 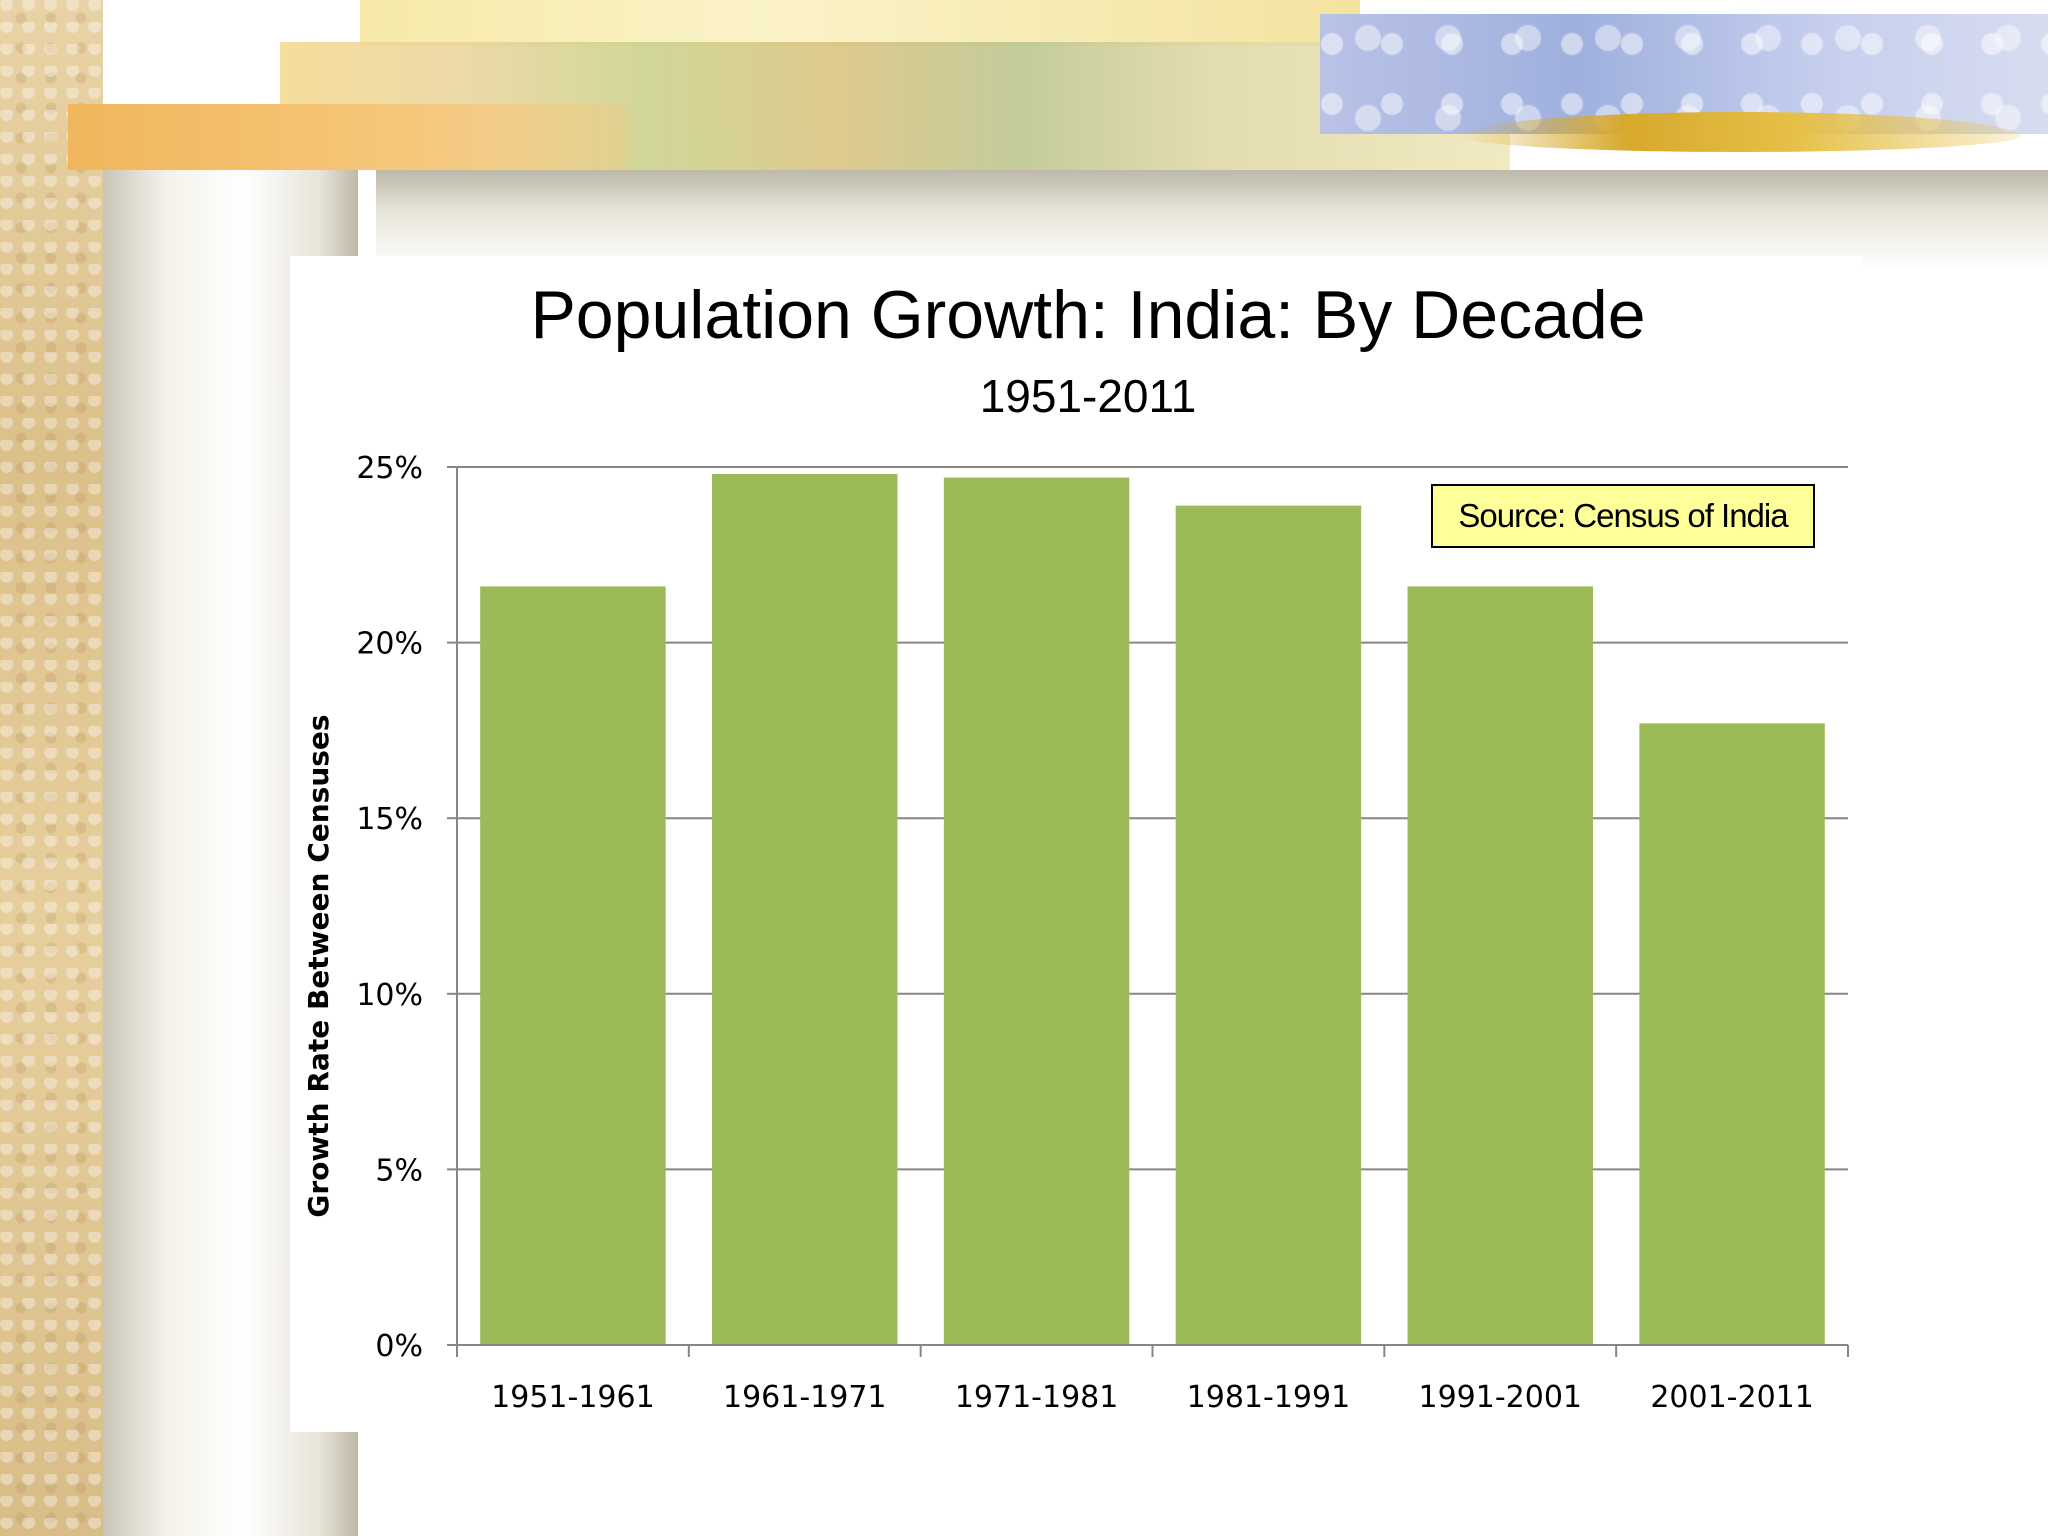 What do you see at coordinates (348, 137) in the screenshot?
I see `orange-strip-decoration` at bounding box center [348, 137].